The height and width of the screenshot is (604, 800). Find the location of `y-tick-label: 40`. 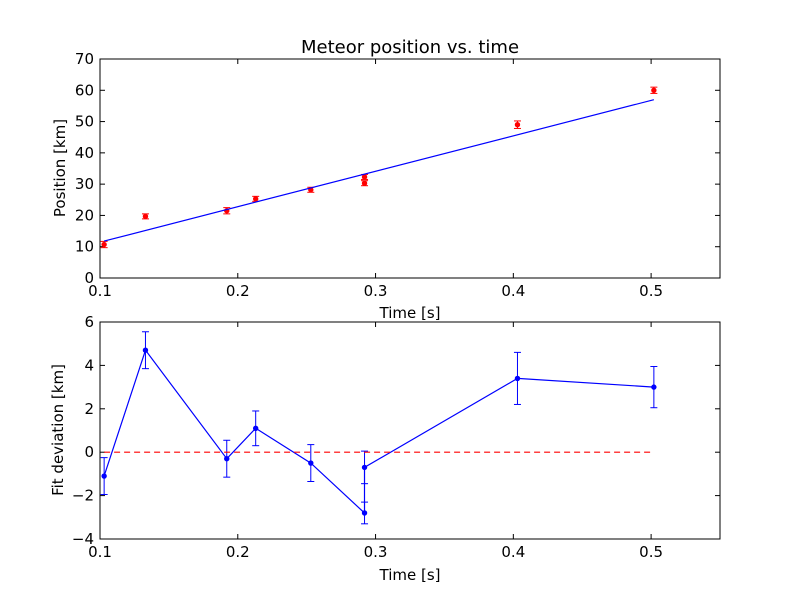

y-tick-label: 40 is located at coordinates (84, 153).